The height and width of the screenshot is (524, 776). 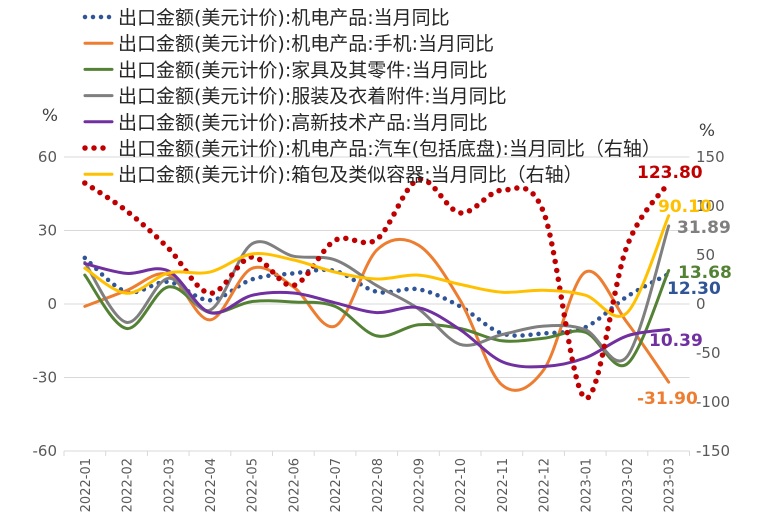 I want to click on legend-label: 出口金额(美元计价):机电产品:手机:当月同比, so click(x=306, y=44).